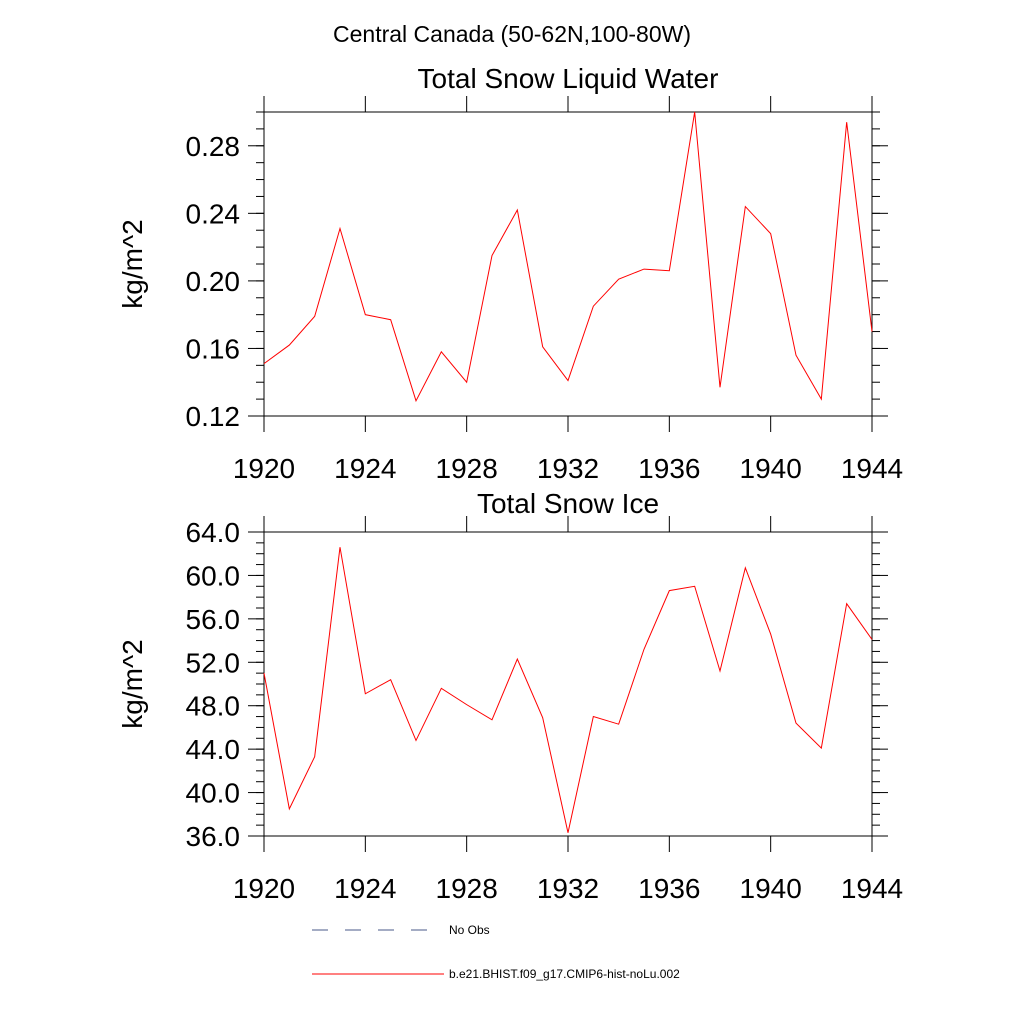  I want to click on y-tick-label: 48.0, so click(213, 706).